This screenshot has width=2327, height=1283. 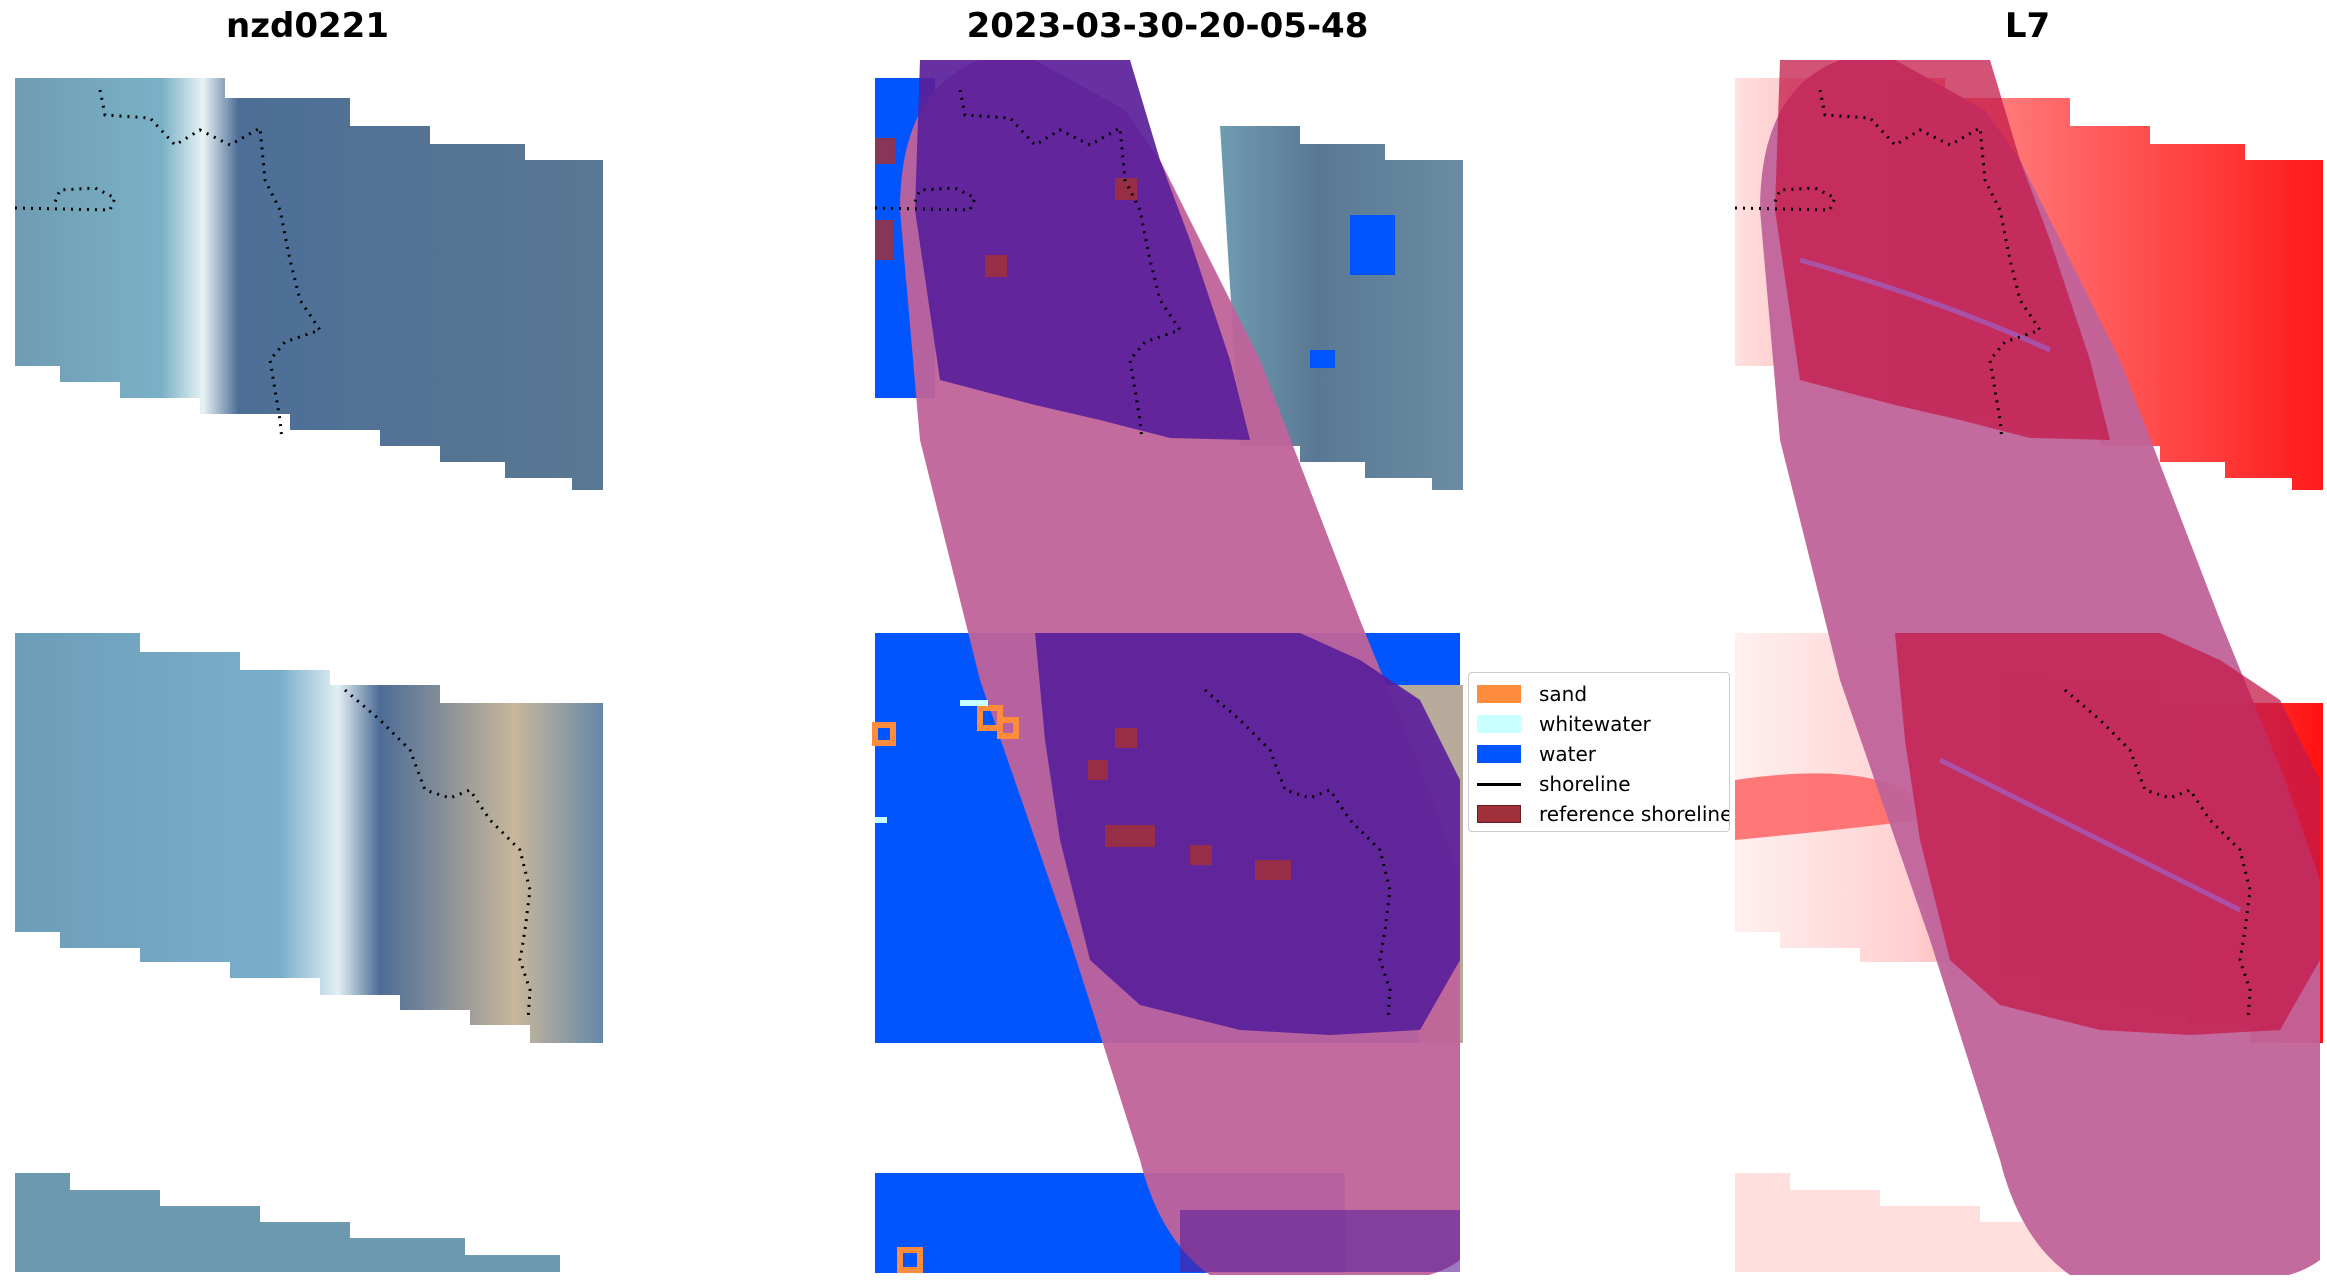 I want to click on legend-label: whitewater, so click(x=1595, y=724).